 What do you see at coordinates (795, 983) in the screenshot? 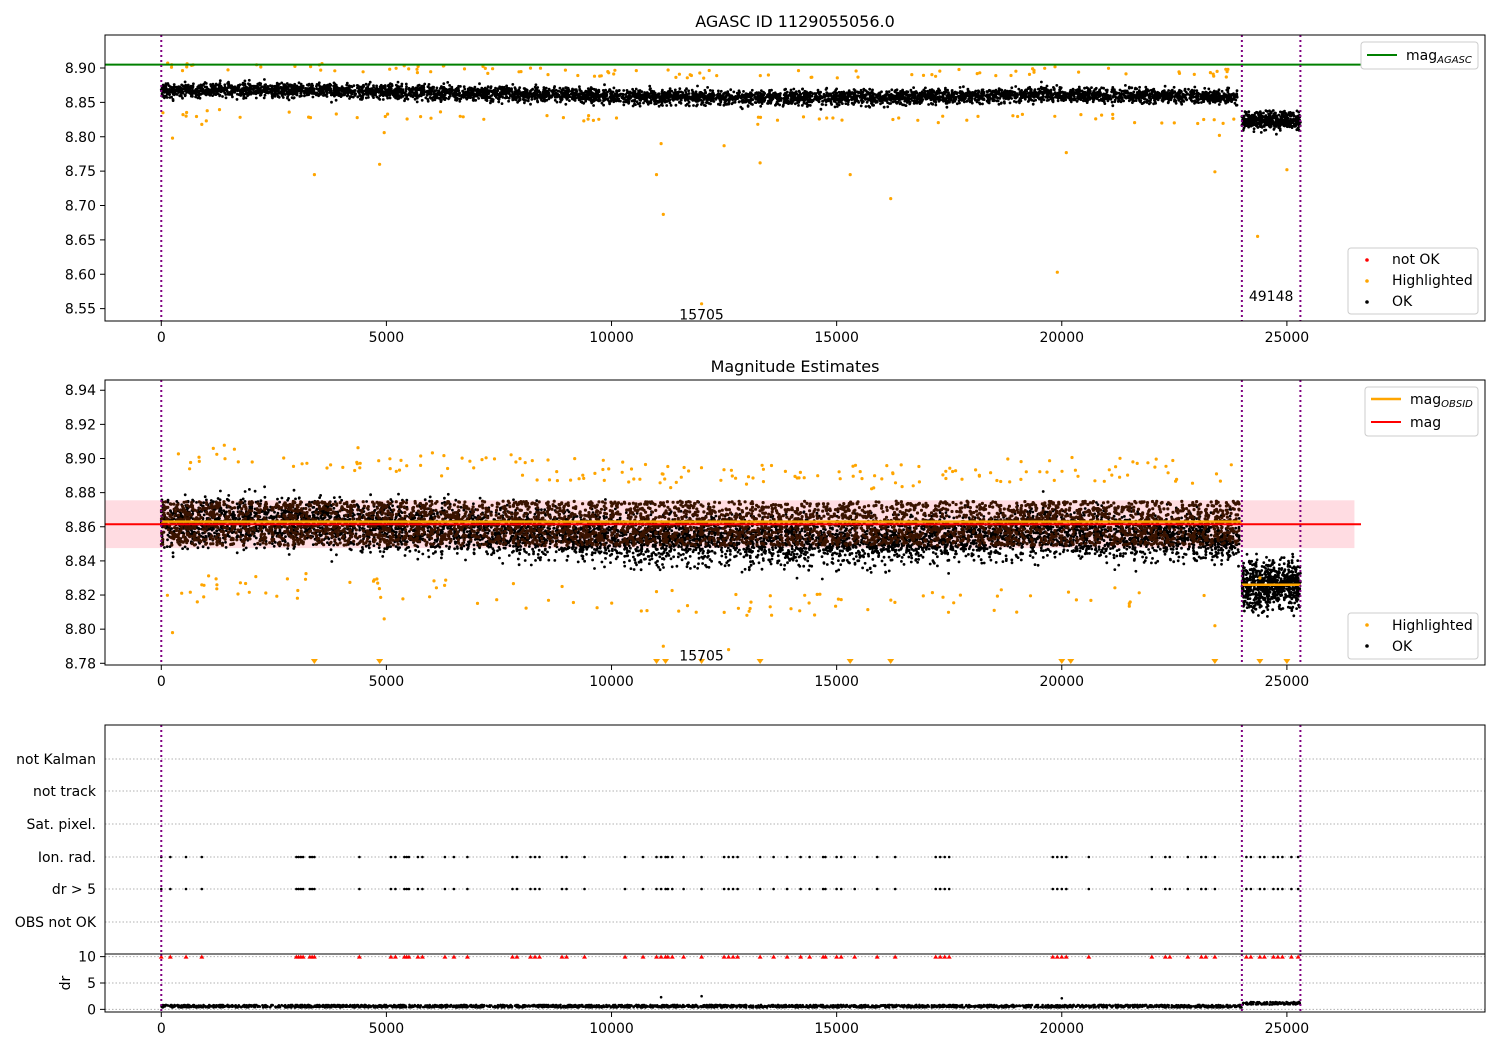
I see `p4-data-layer` at bounding box center [795, 983].